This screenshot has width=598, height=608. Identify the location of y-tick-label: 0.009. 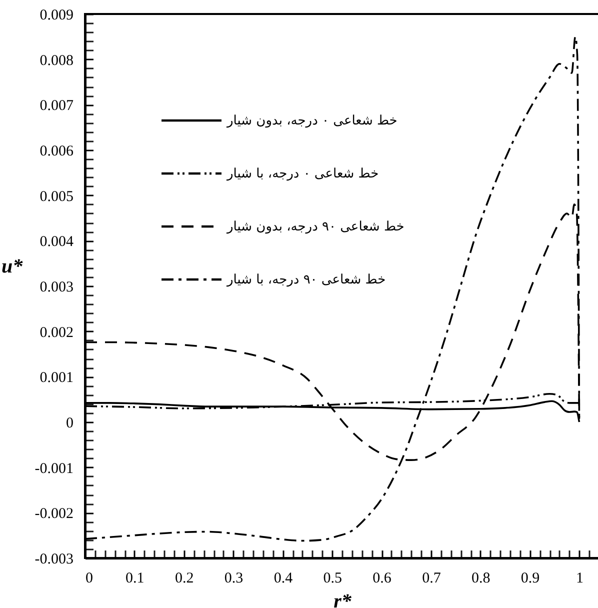
(57, 16).